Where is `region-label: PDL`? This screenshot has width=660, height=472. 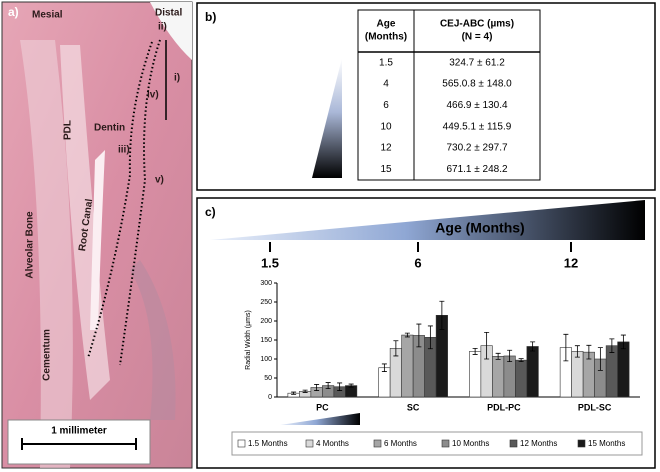
region-label: PDL is located at coordinates (68, 130).